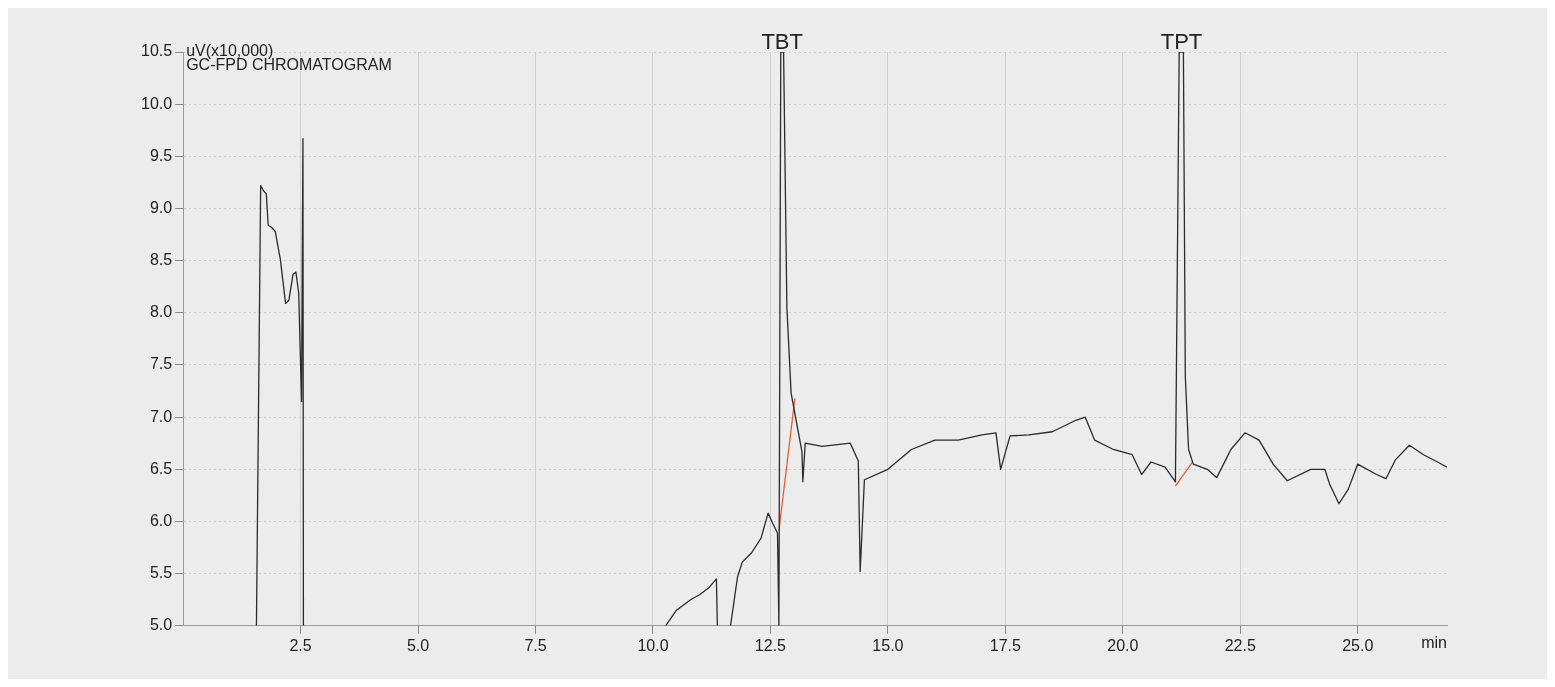 The image size is (1555, 687). Describe the element at coordinates (161, 155) in the screenshot. I see `y-tick-label: 9.5` at that location.